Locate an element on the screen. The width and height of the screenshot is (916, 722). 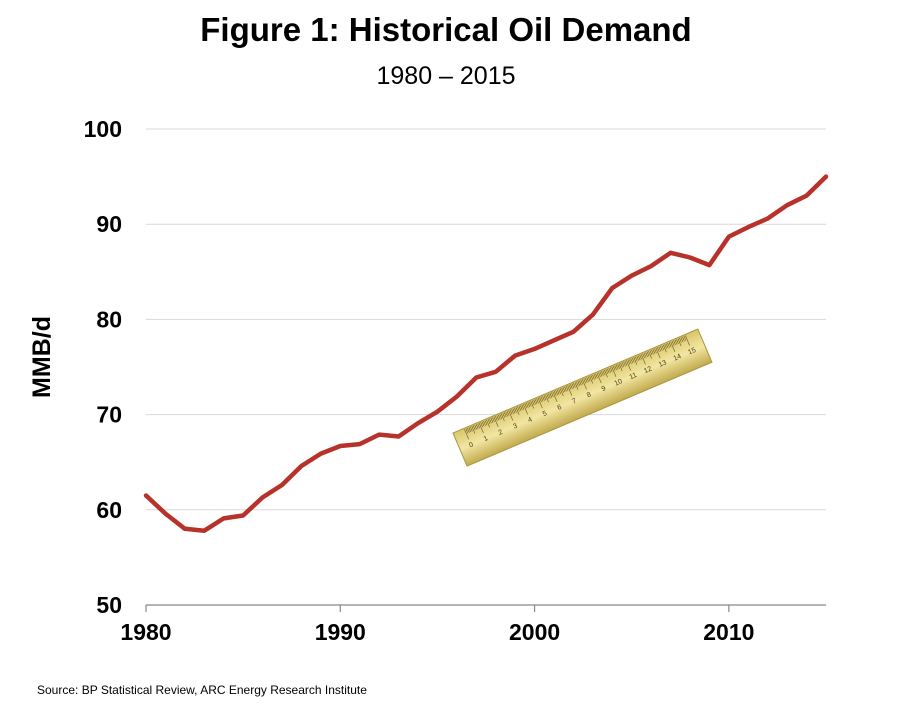
x-tick-label: 1990 is located at coordinates (340, 632).